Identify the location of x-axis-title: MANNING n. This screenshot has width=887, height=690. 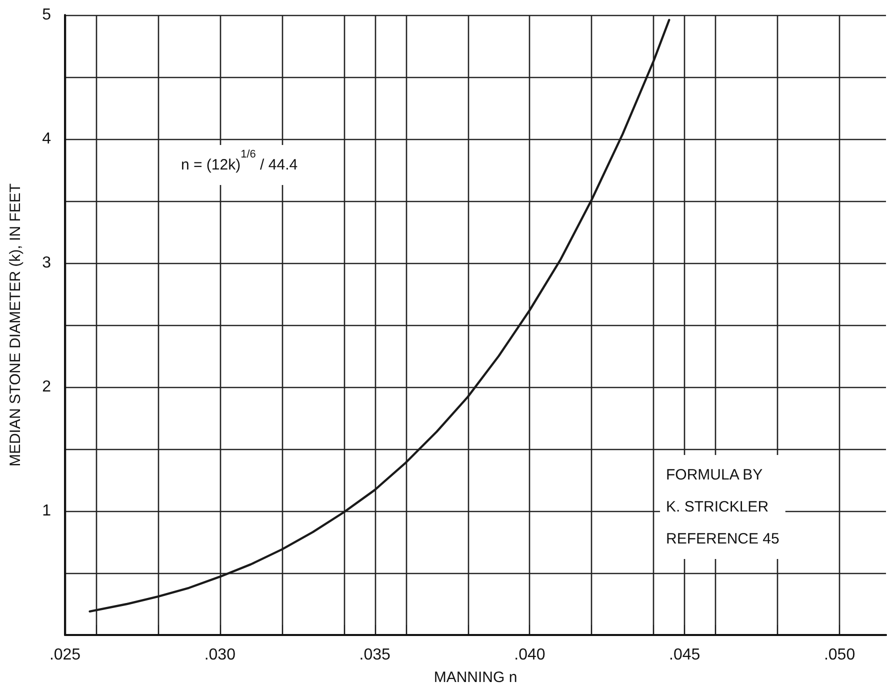
(476, 677).